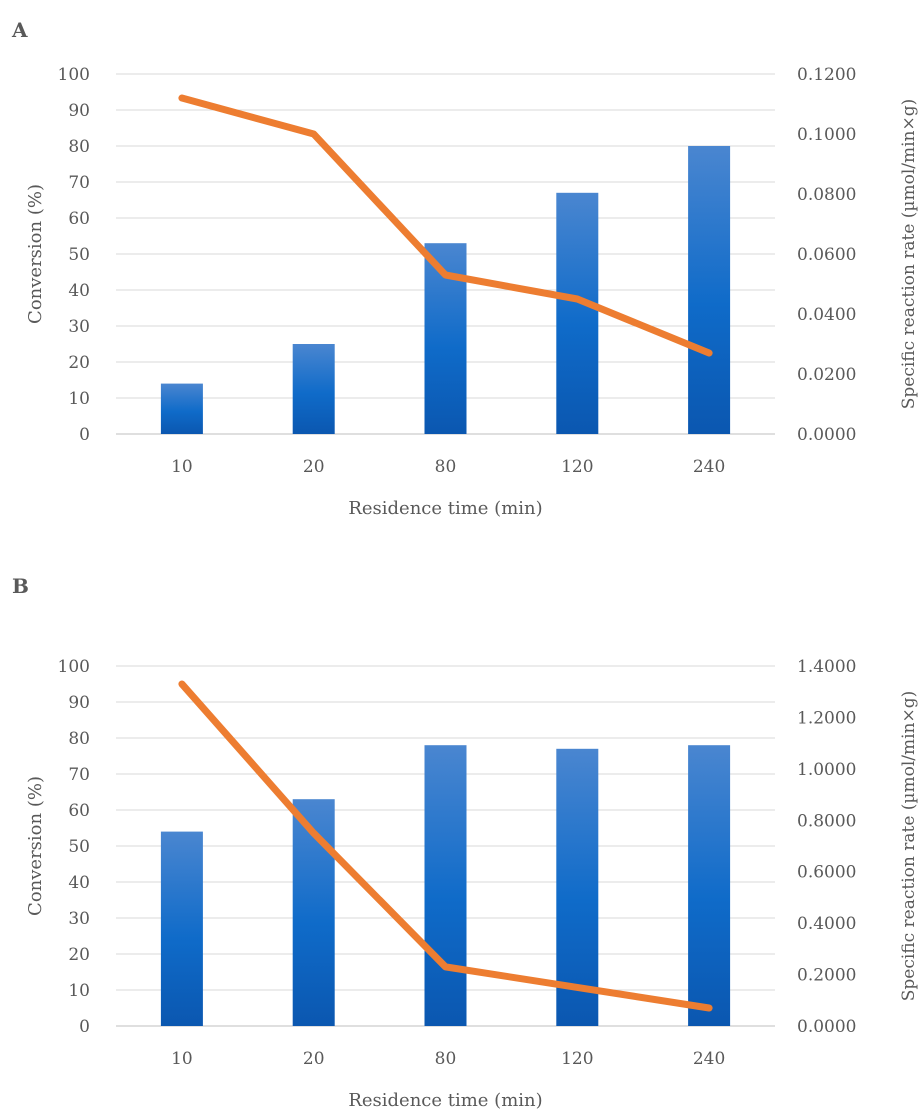 The height and width of the screenshot is (1113, 919). I want to click on y2-tick-label: 0.4000, so click(826, 924).